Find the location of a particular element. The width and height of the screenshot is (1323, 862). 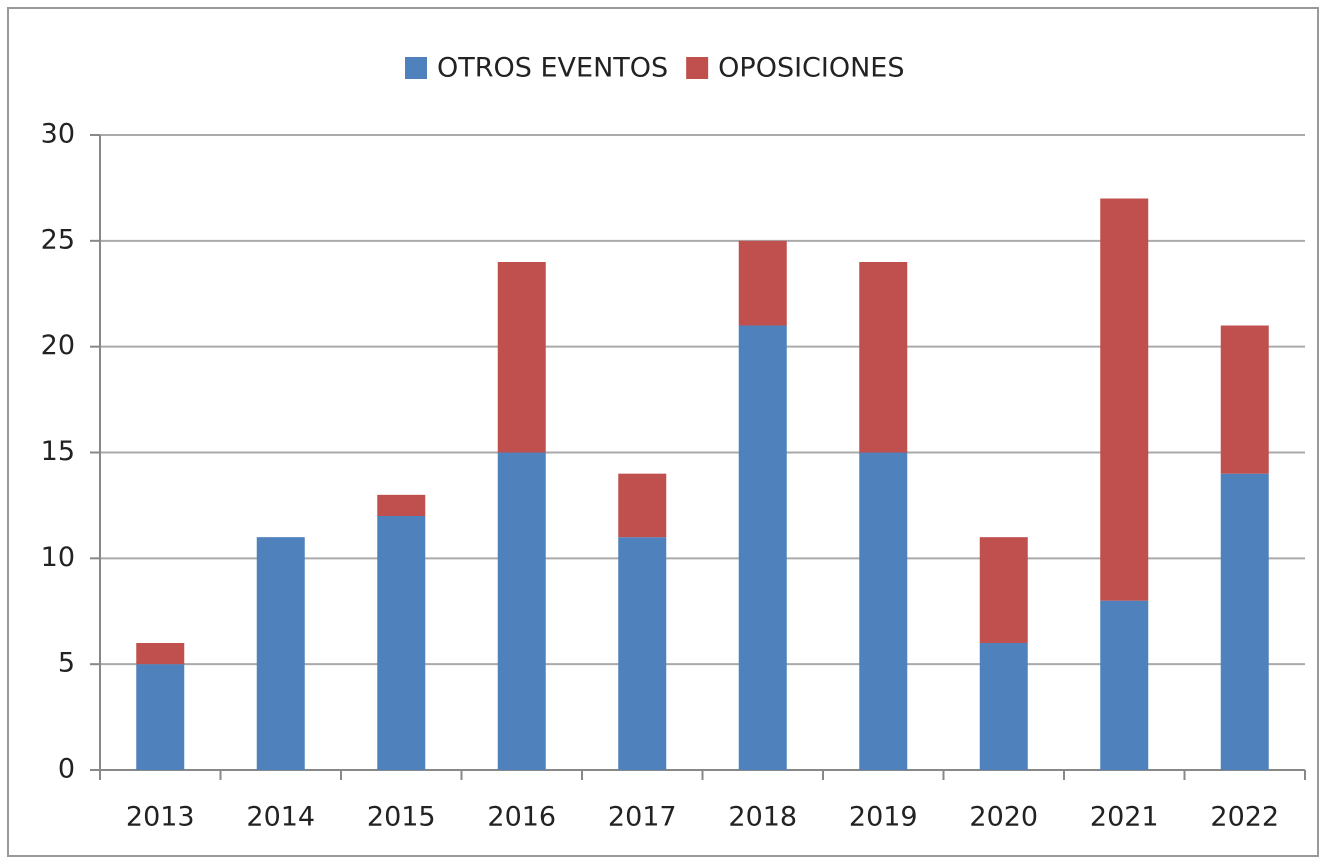

y-tick-label: 0 is located at coordinates (66, 769).